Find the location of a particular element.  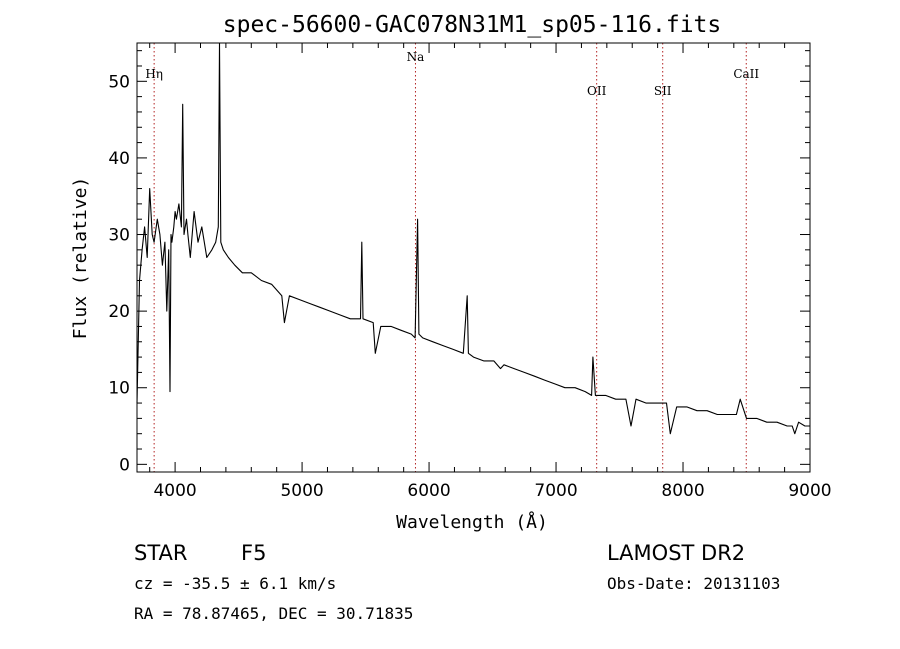

reference-line-label: CaII is located at coordinates (746, 74).